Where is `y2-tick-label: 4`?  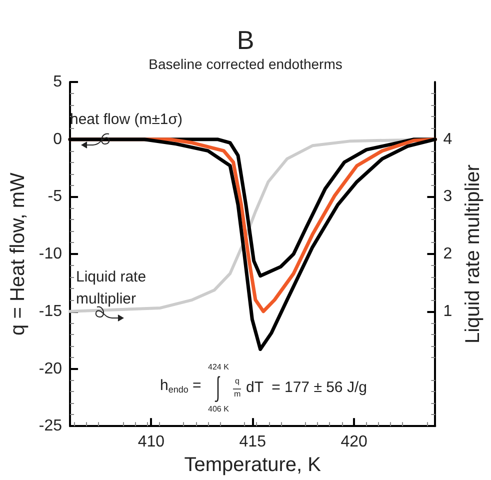 y2-tick-label: 4 is located at coordinates (447, 139).